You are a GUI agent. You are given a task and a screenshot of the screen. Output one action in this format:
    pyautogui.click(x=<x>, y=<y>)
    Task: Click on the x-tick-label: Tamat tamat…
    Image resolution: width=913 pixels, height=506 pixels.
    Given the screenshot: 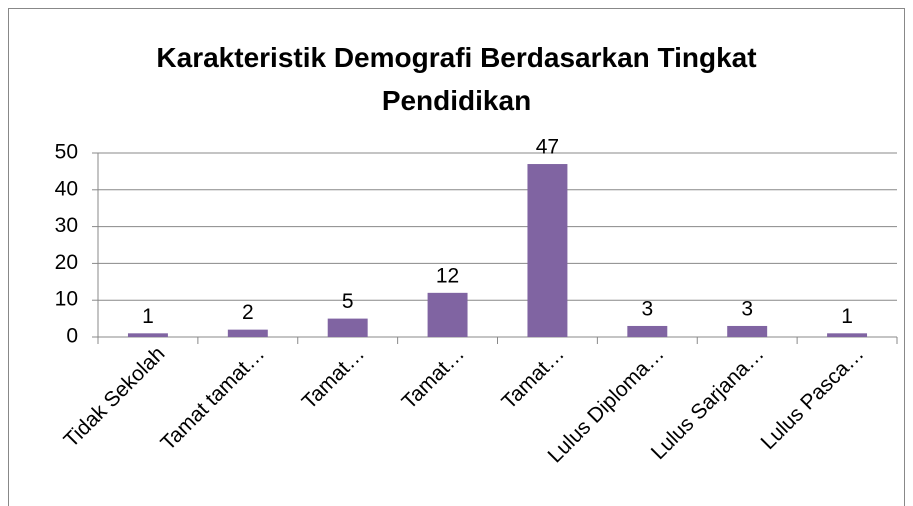 What is the action you would take?
    pyautogui.click(x=212, y=398)
    